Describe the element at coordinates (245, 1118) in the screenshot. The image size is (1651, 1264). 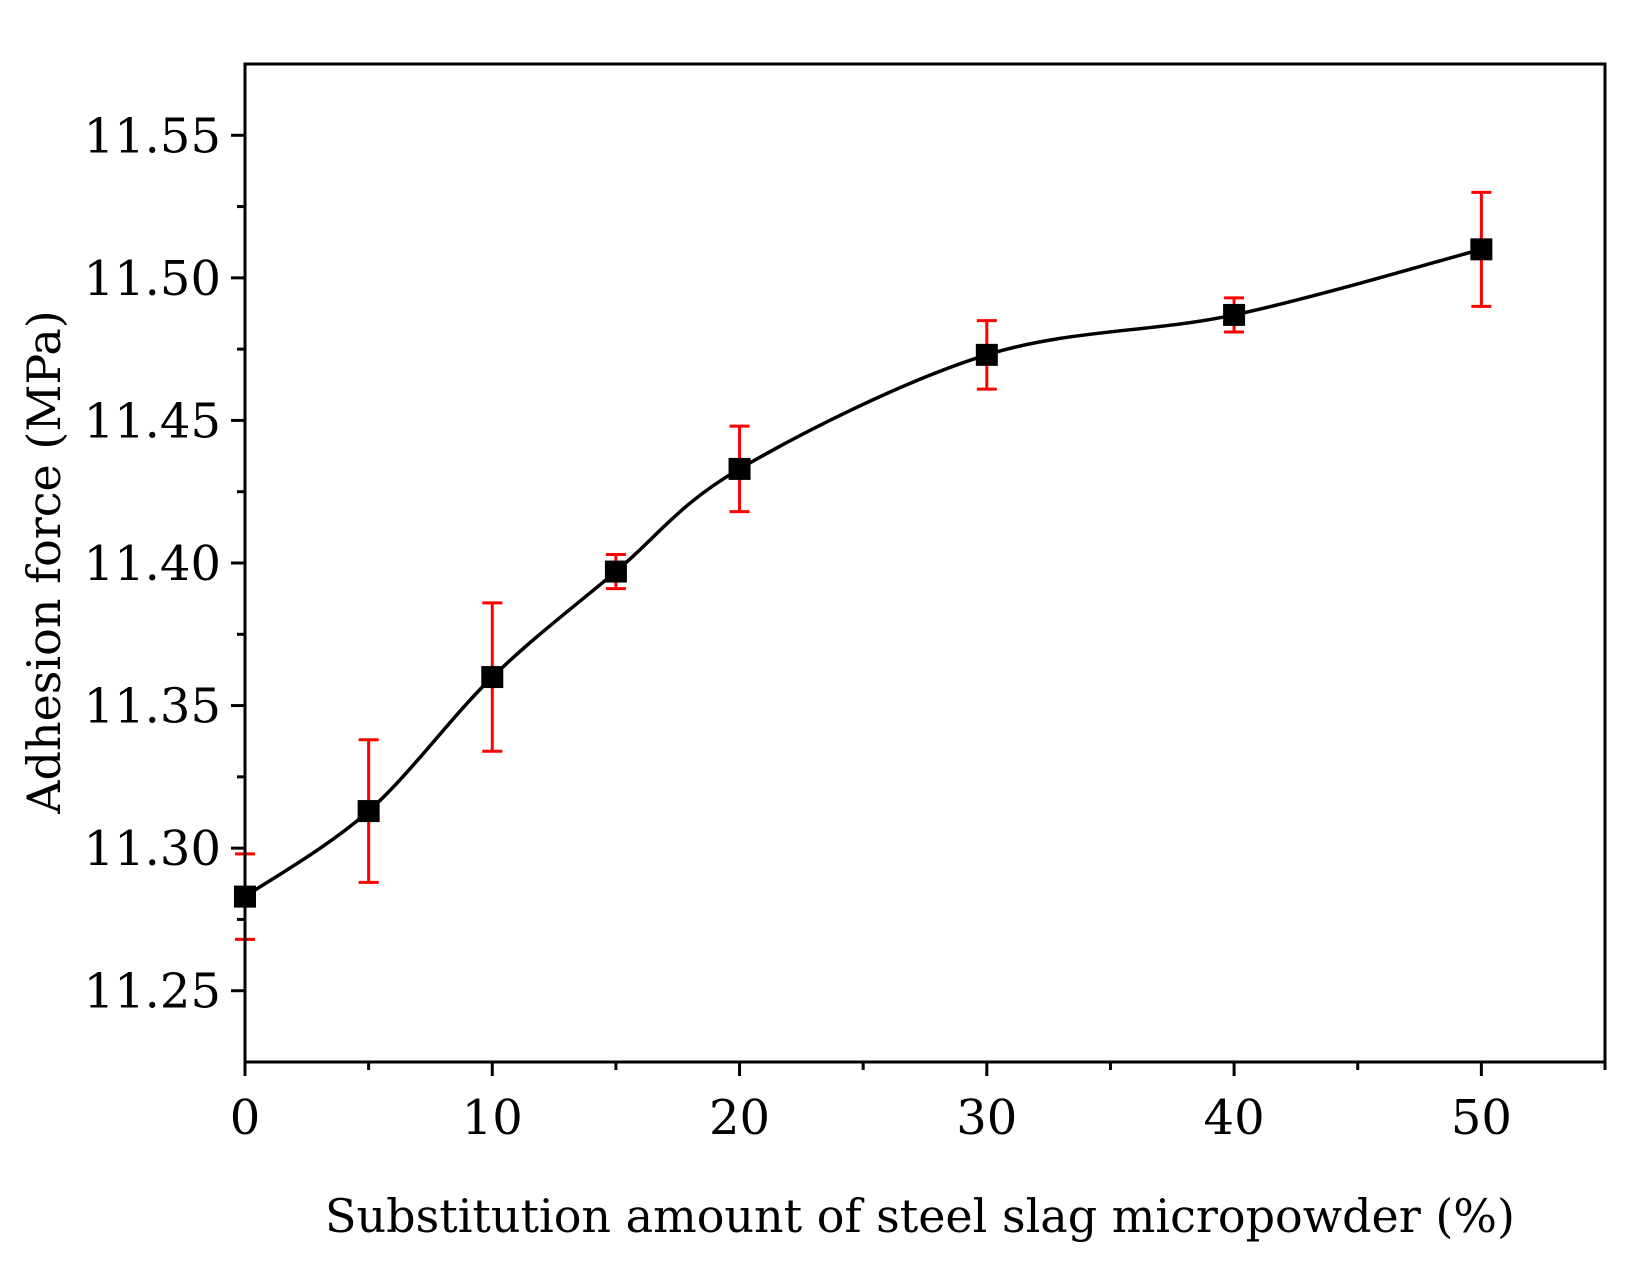
I see `x-tick-label: 0` at that location.